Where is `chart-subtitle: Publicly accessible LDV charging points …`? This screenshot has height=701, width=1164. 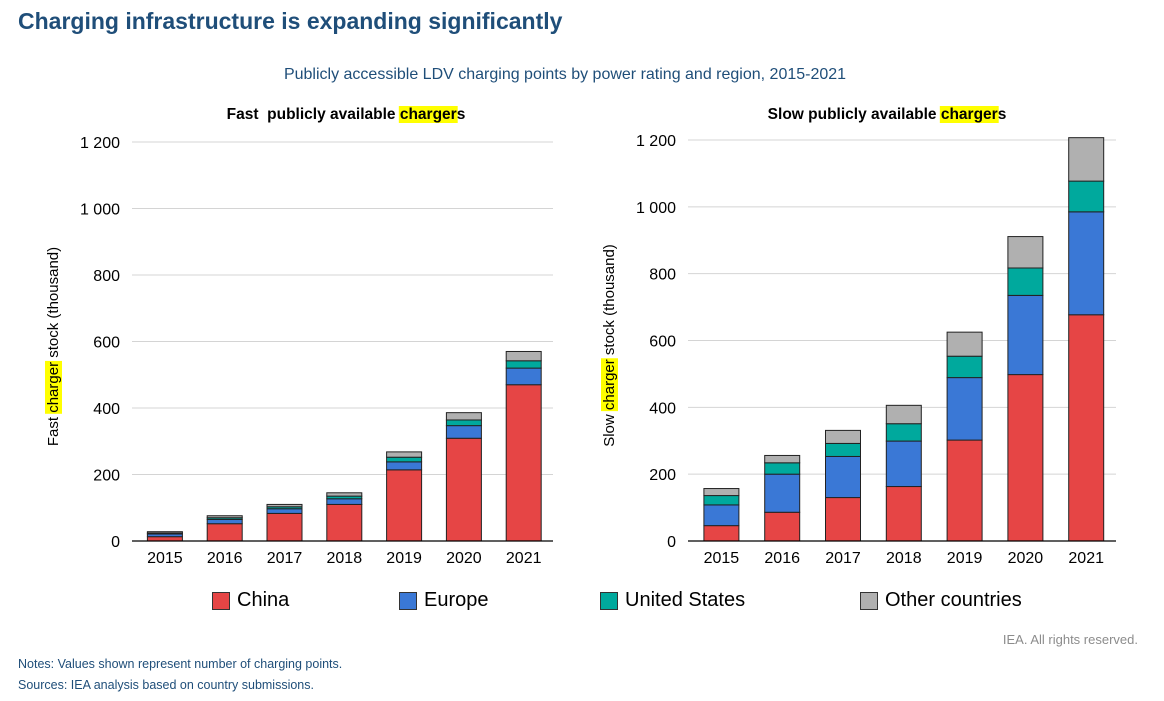
chart-subtitle: Publicly accessible LDV charging points … is located at coordinates (565, 74).